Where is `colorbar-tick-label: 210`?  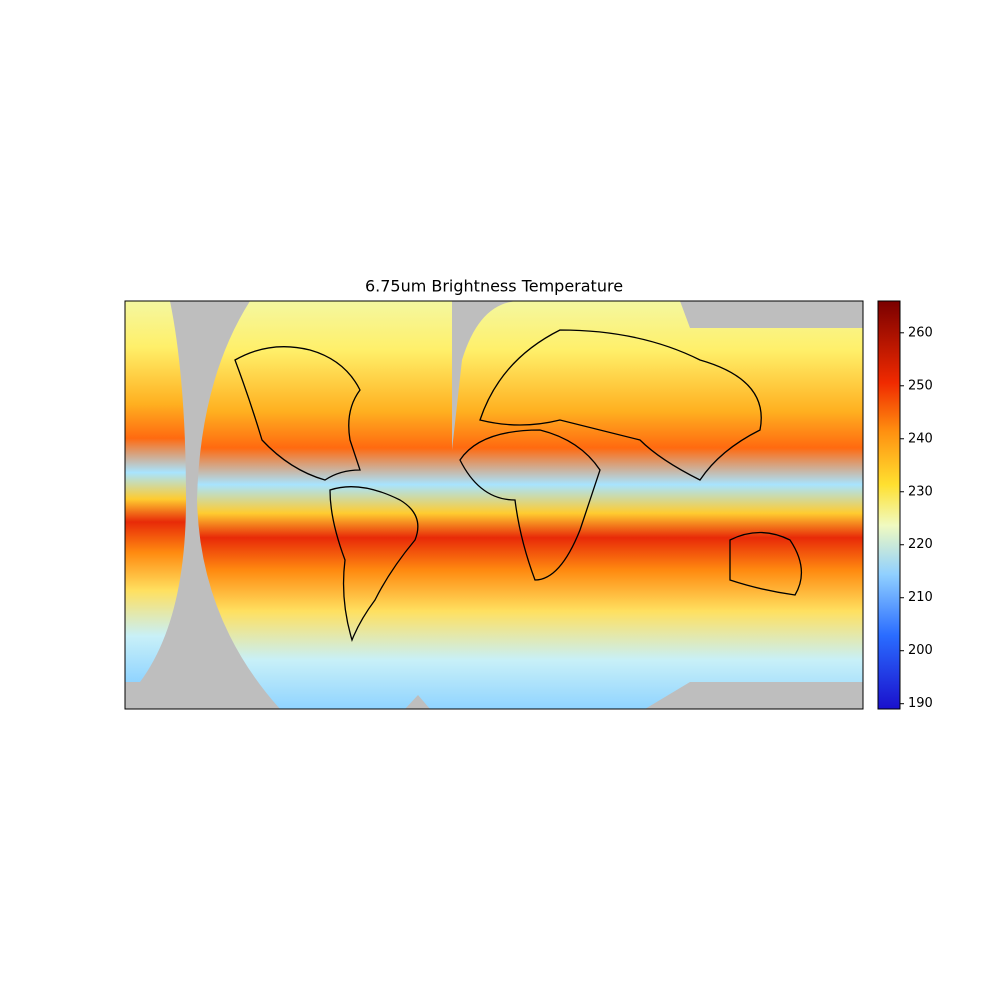
colorbar-tick-label: 210 is located at coordinates (920, 597).